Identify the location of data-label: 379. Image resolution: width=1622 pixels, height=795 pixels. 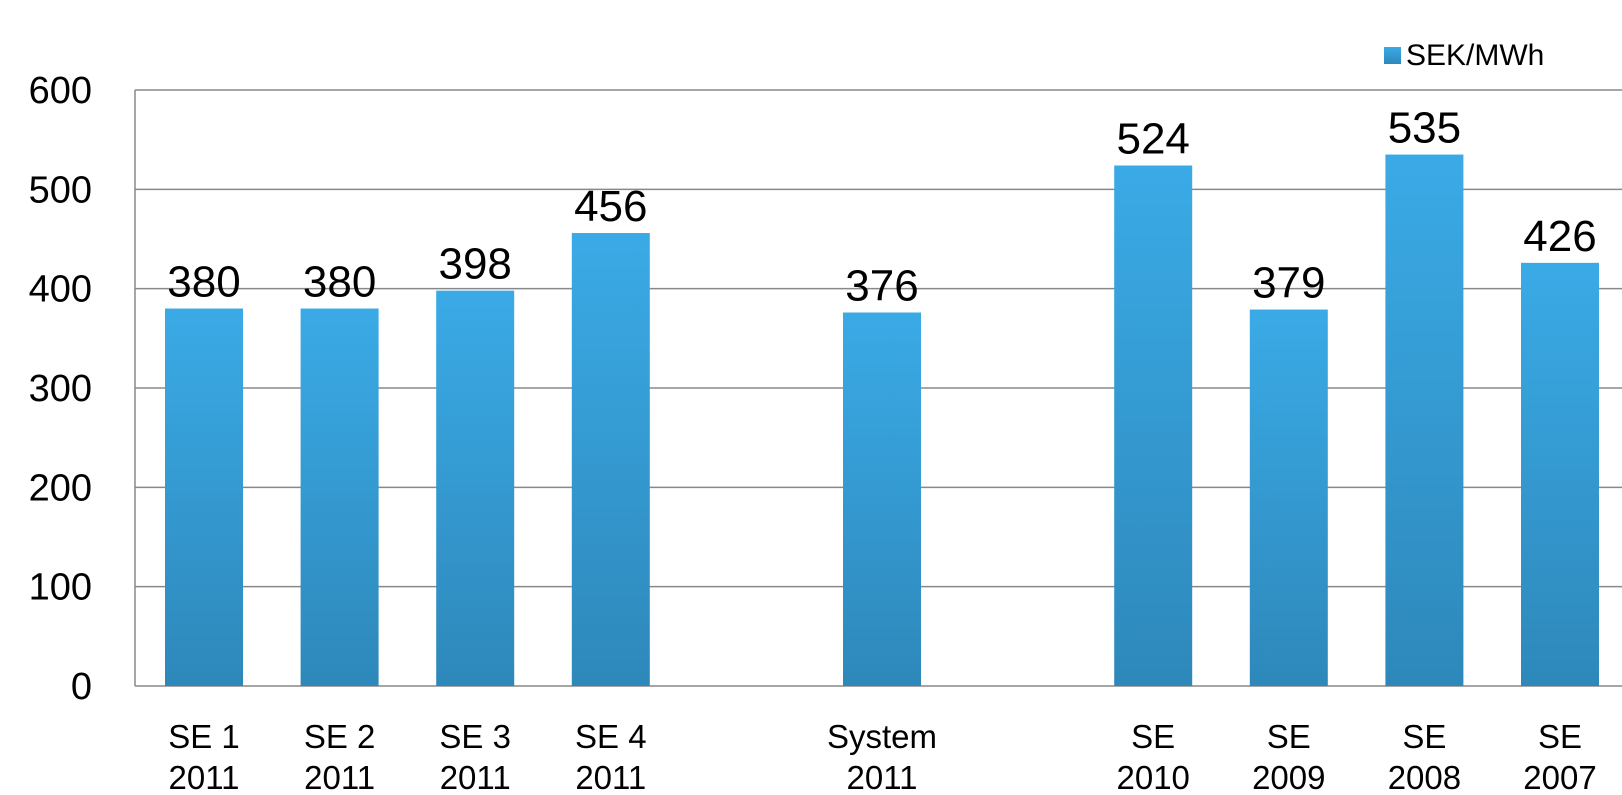
(1288, 283).